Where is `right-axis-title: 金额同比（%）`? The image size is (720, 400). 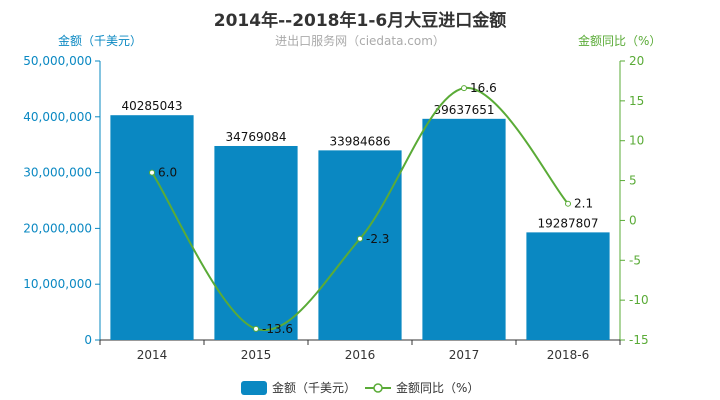
right-axis-title: 金额同比（%） is located at coordinates (620, 41).